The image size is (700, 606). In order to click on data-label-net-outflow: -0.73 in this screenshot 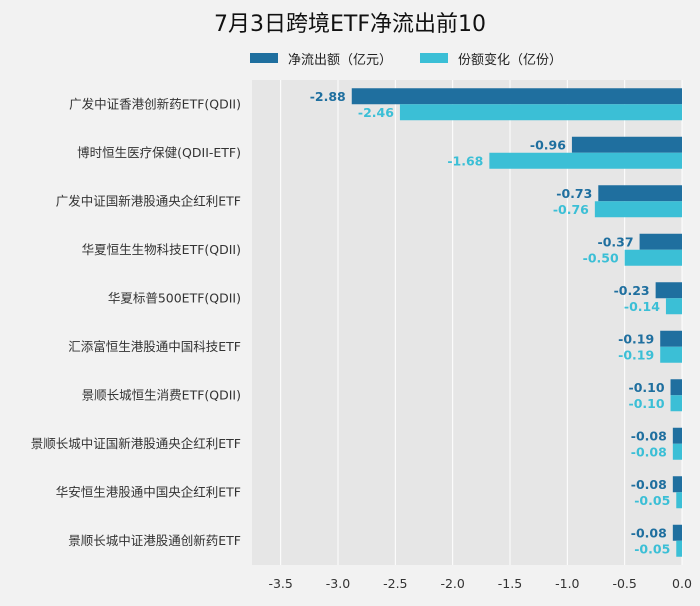, I will do `click(574, 193)`.